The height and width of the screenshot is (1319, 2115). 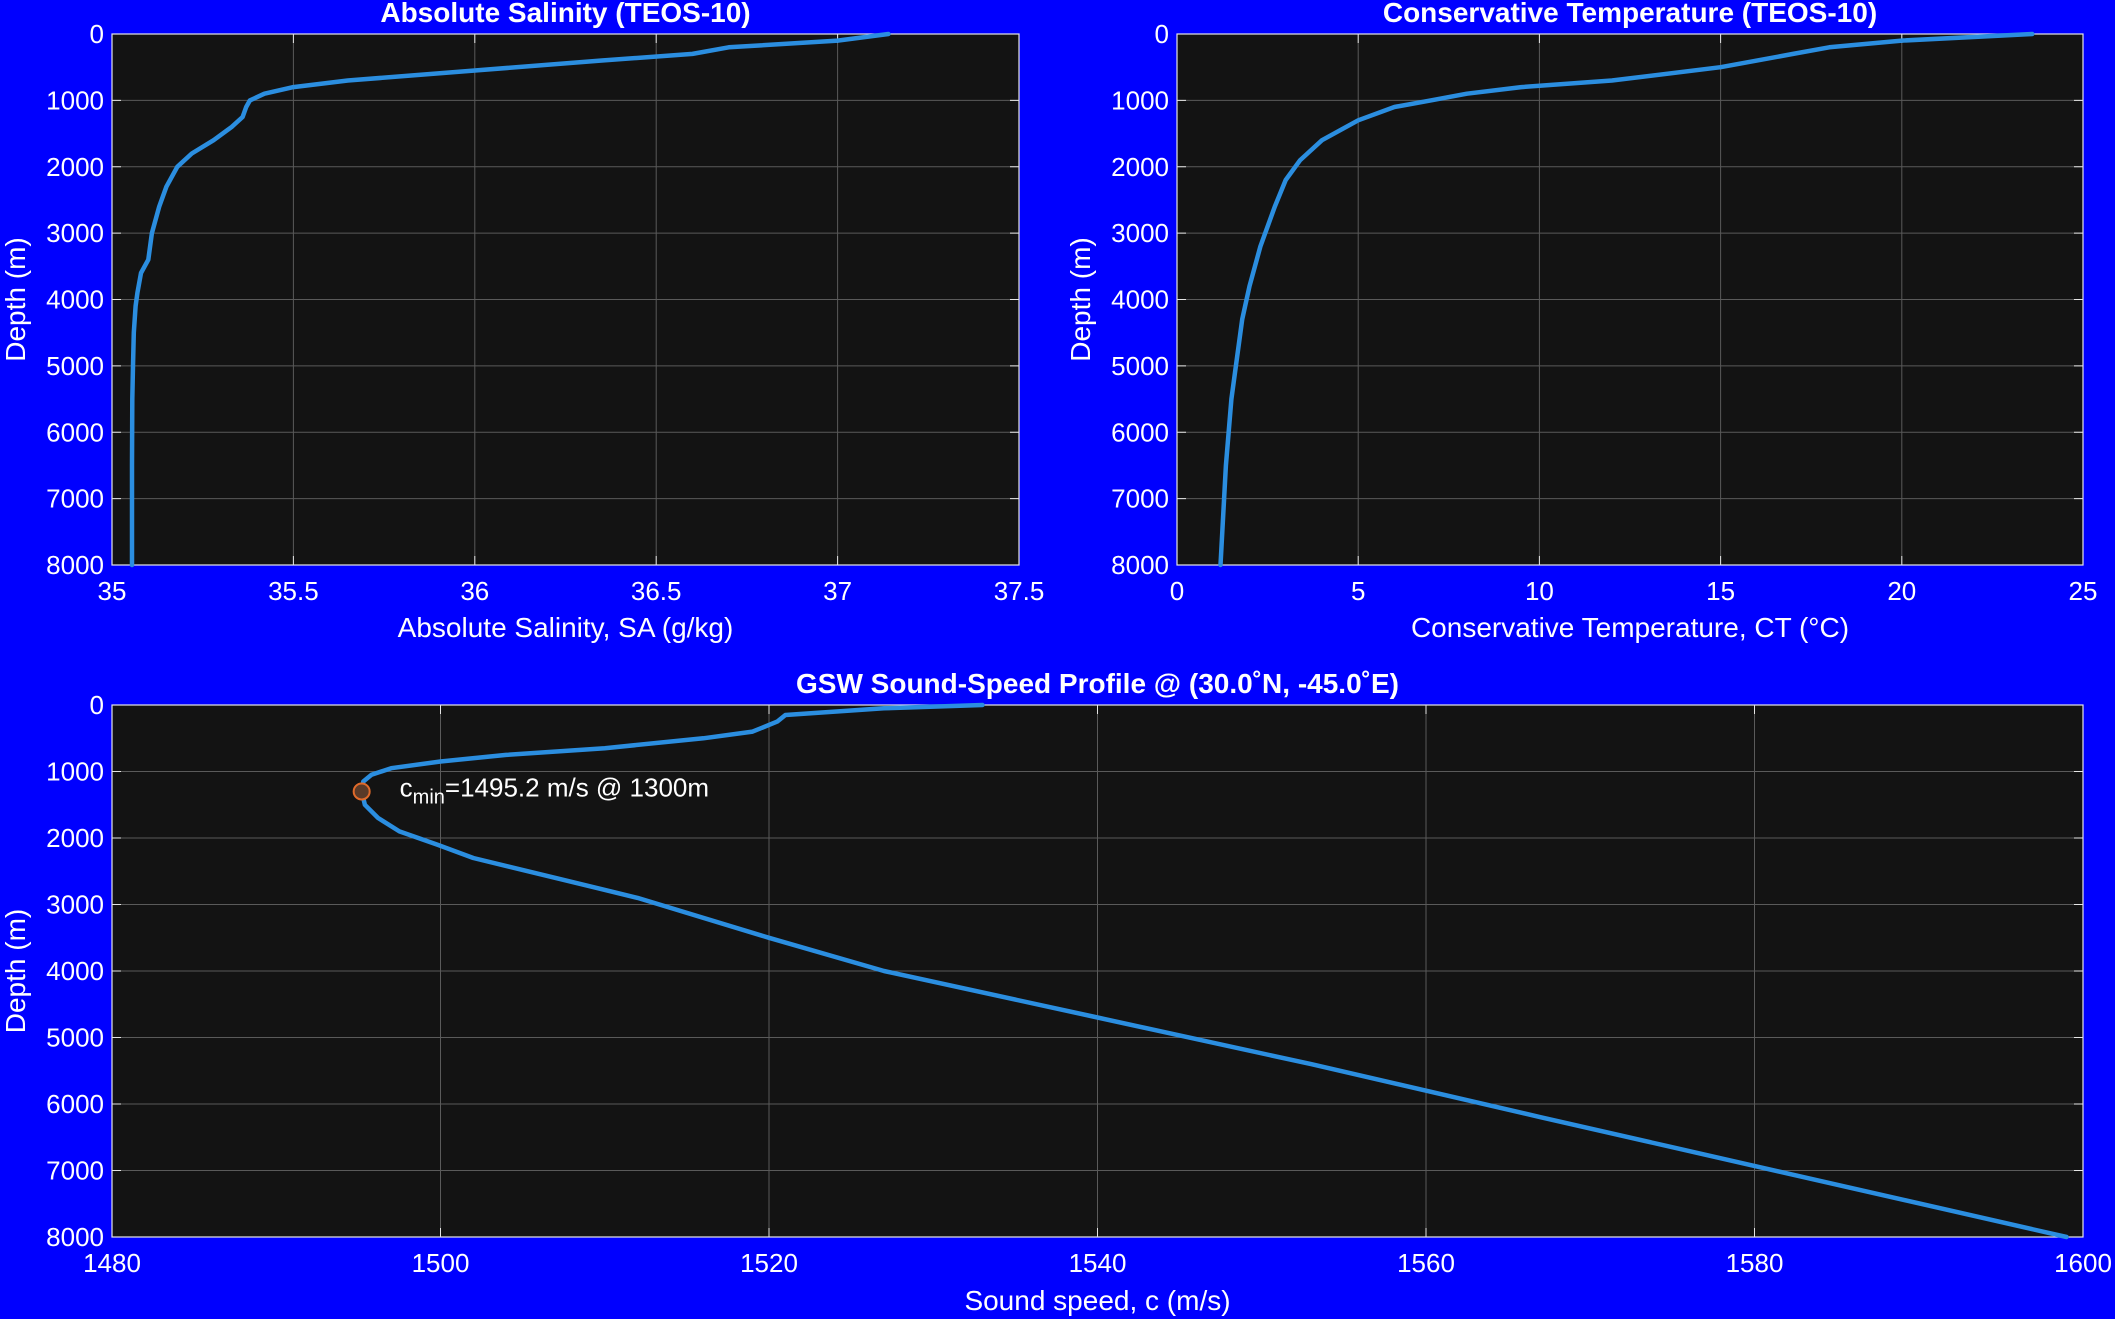 I want to click on salinity-yaxis-label: Depth (m), so click(x=15, y=299).